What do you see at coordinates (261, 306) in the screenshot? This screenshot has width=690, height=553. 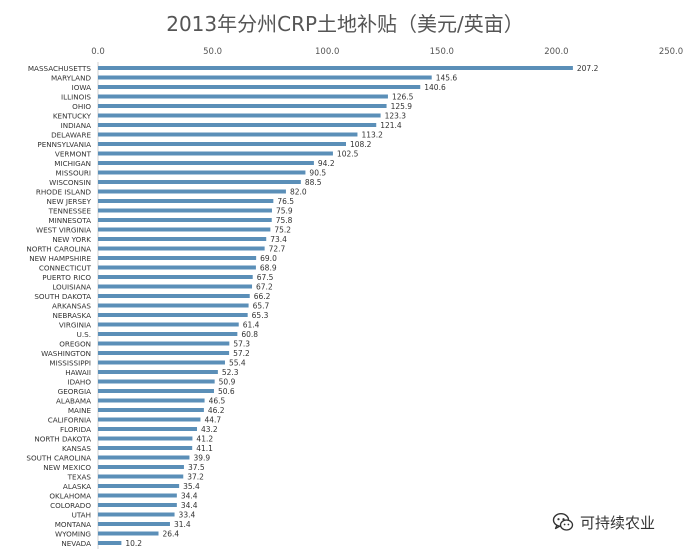 I see `value-label: 65.7` at bounding box center [261, 306].